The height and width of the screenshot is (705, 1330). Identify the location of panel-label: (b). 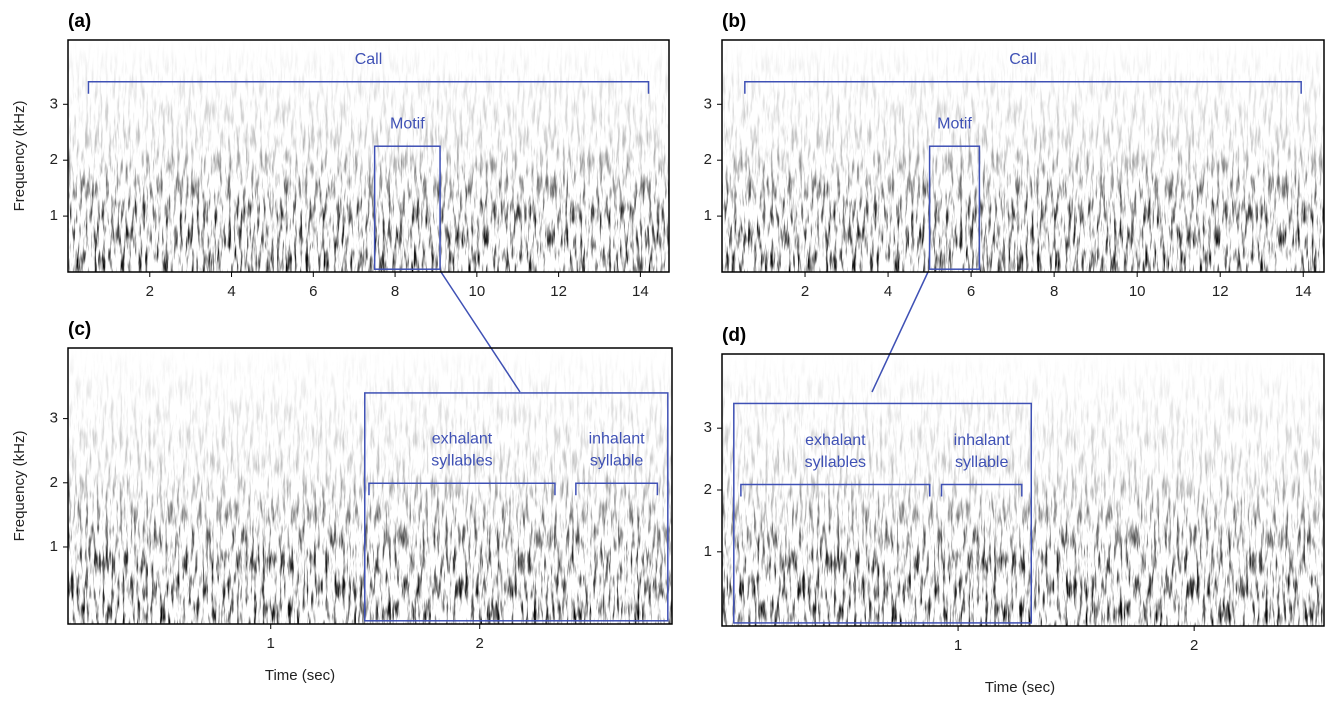
(734, 21).